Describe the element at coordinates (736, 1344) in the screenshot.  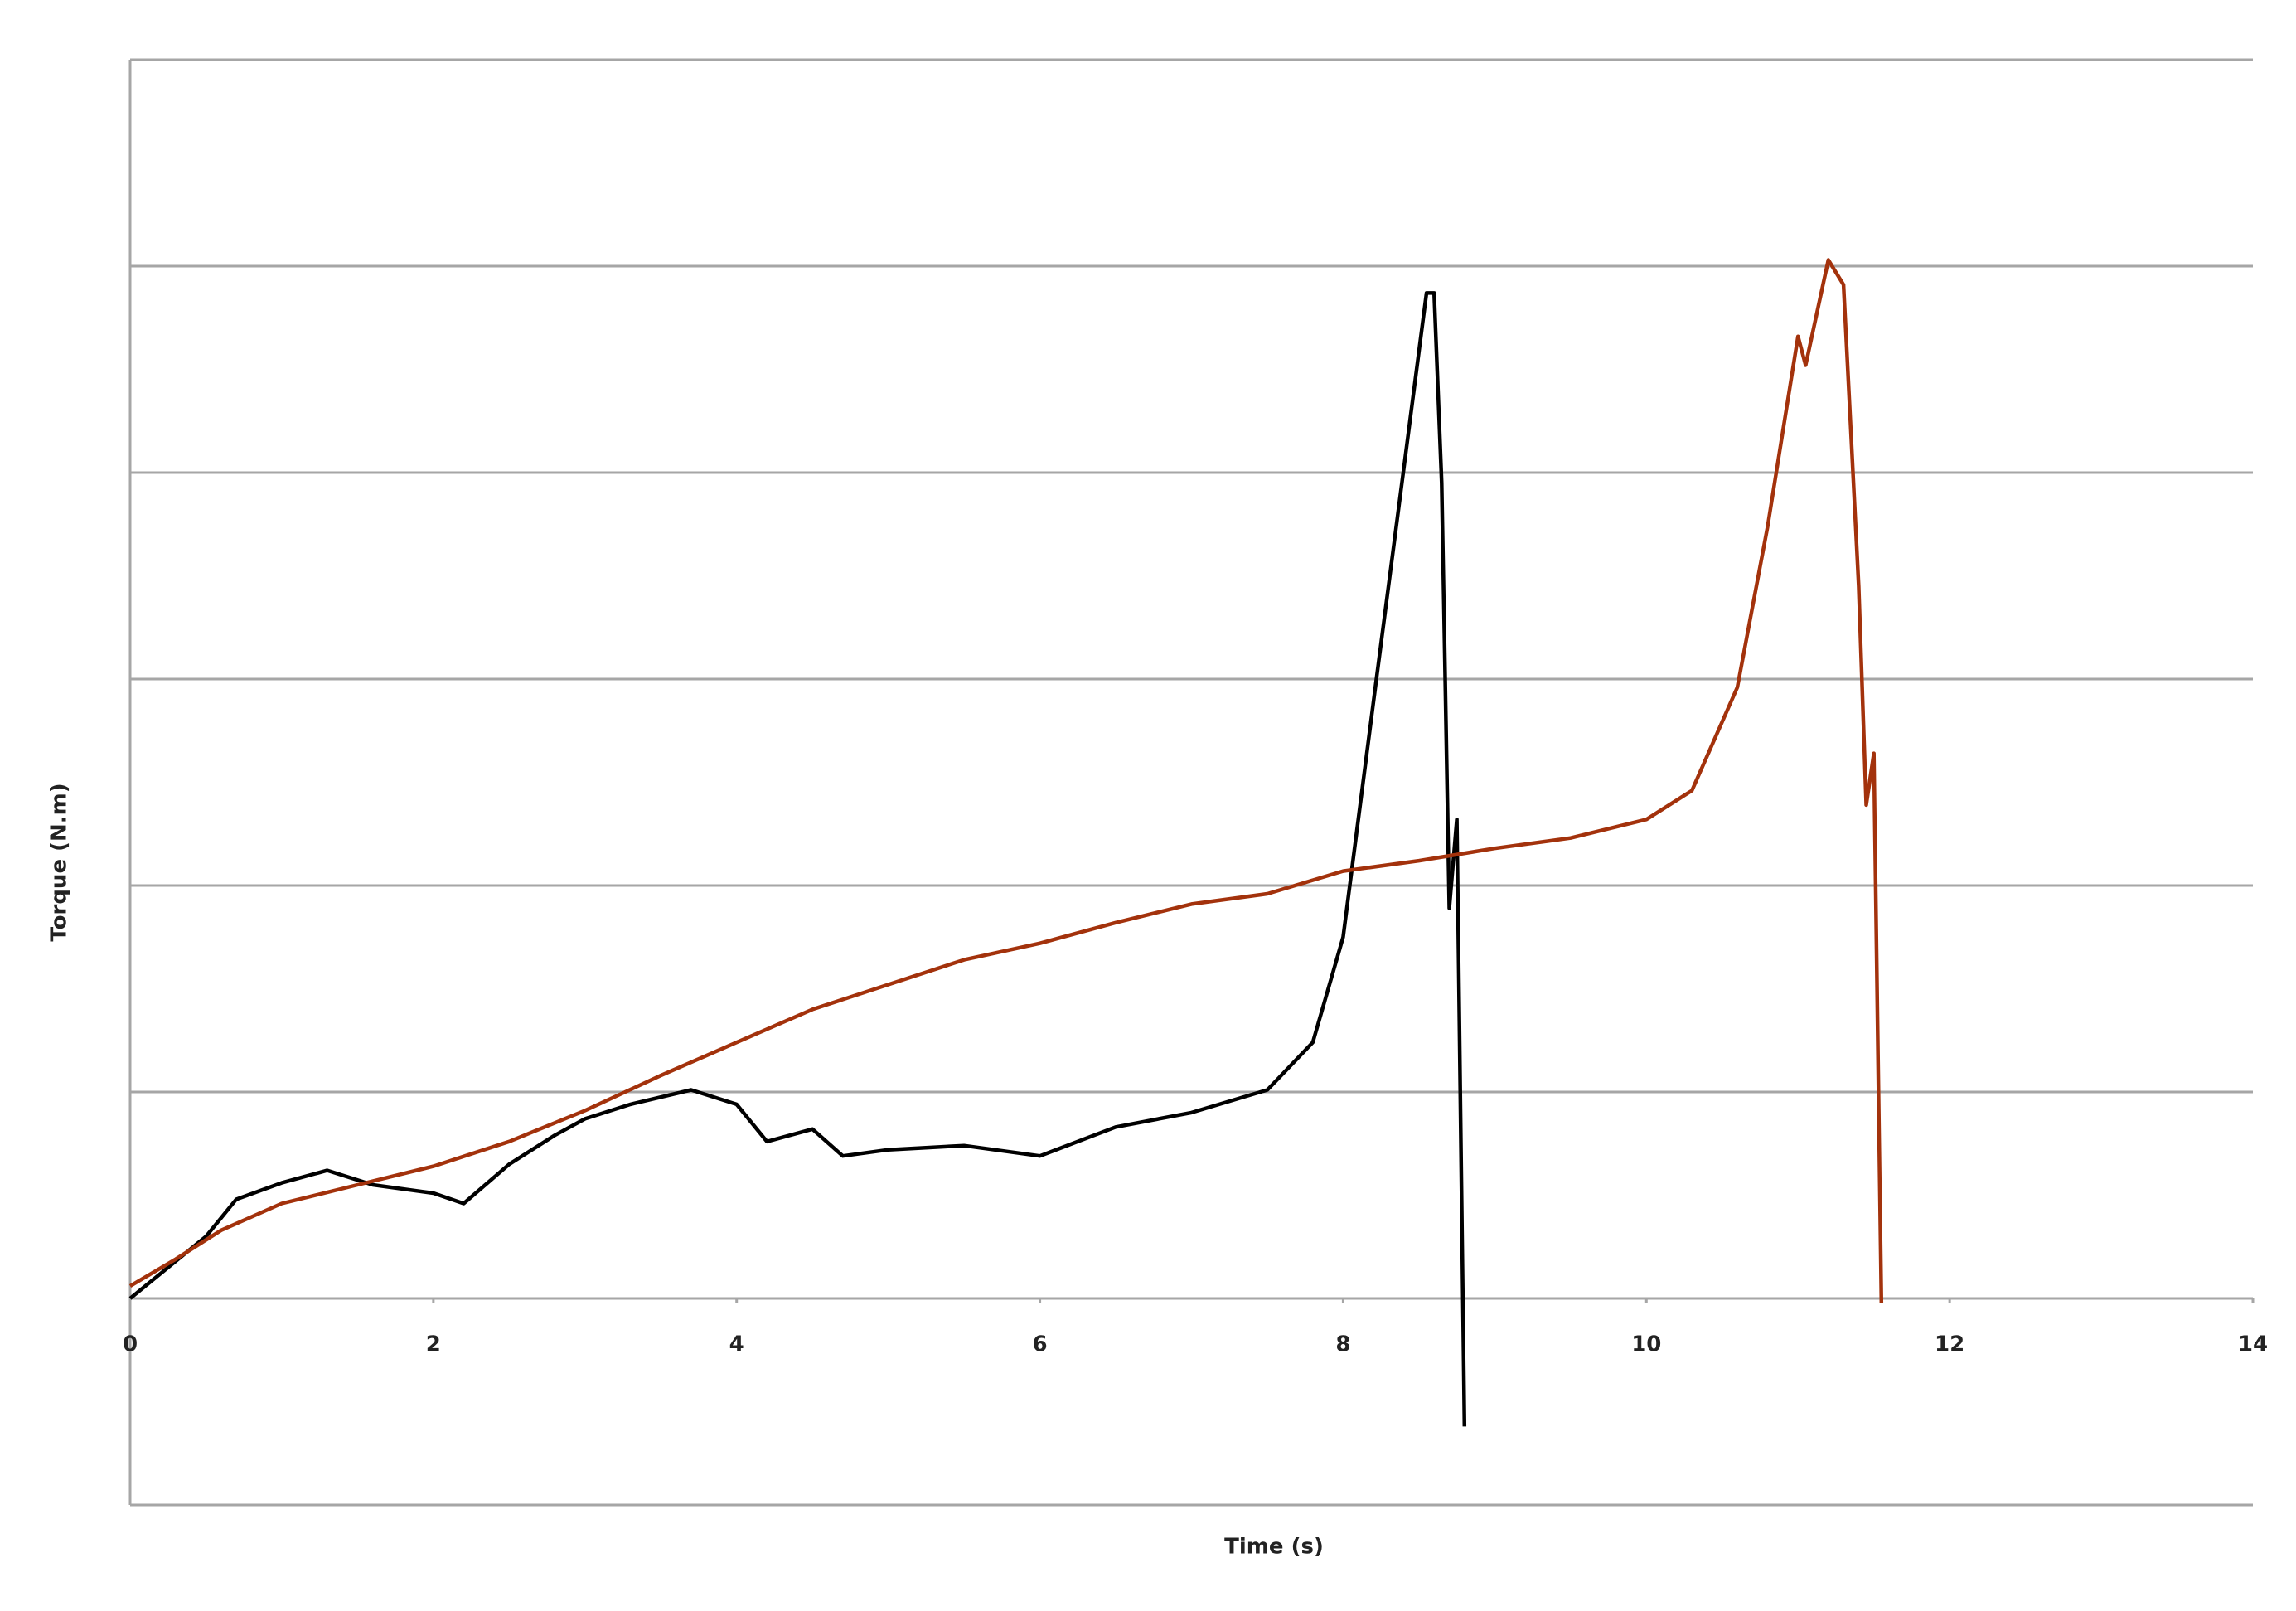
I see `x-tick-label: 4` at that location.